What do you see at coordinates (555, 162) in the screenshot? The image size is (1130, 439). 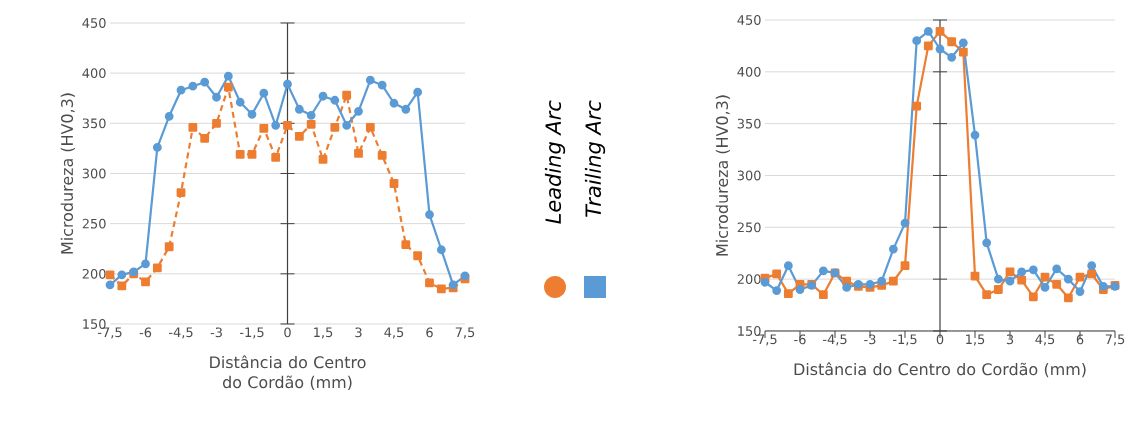 I see `text: Leading Arc` at bounding box center [555, 162].